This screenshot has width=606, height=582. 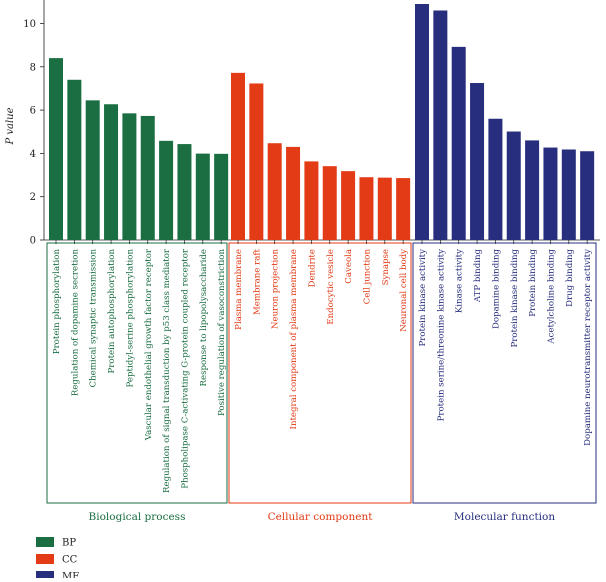 I want to click on category-label-cc: Neuronal cell body, so click(x=404, y=290).